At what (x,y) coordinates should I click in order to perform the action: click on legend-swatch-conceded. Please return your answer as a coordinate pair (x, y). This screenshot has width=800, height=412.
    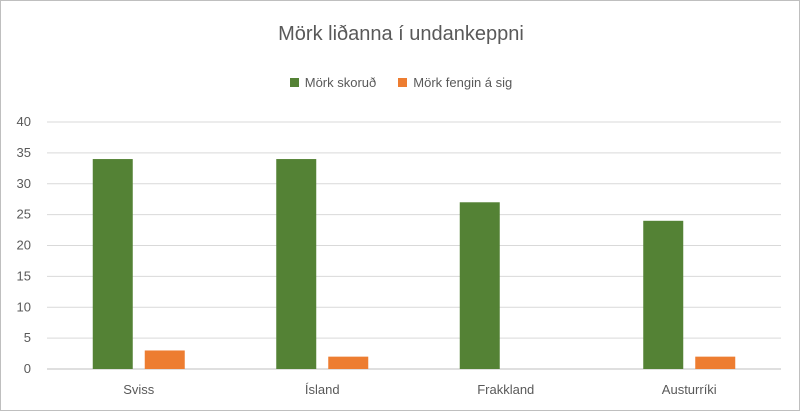
    Looking at the image, I should click on (403, 82).